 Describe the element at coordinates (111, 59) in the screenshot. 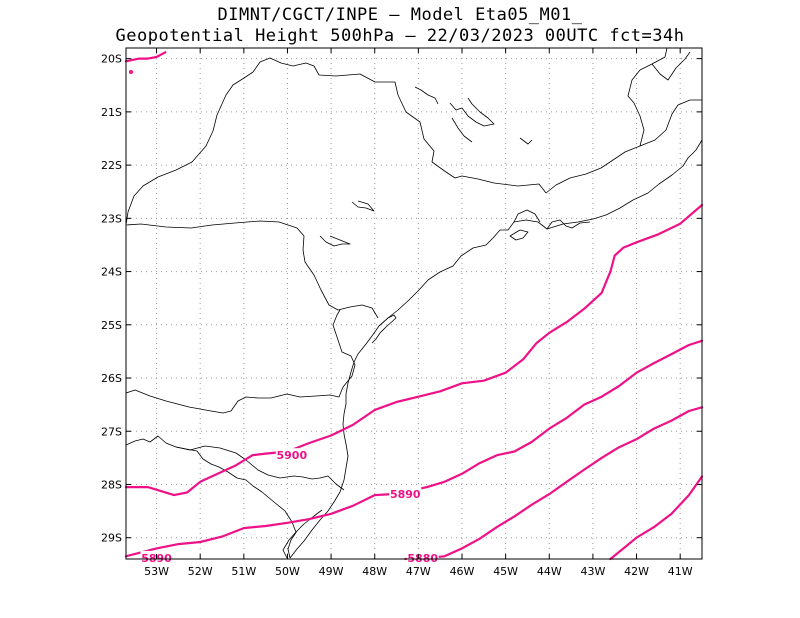

I see `lat-tick-label: 20S` at that location.